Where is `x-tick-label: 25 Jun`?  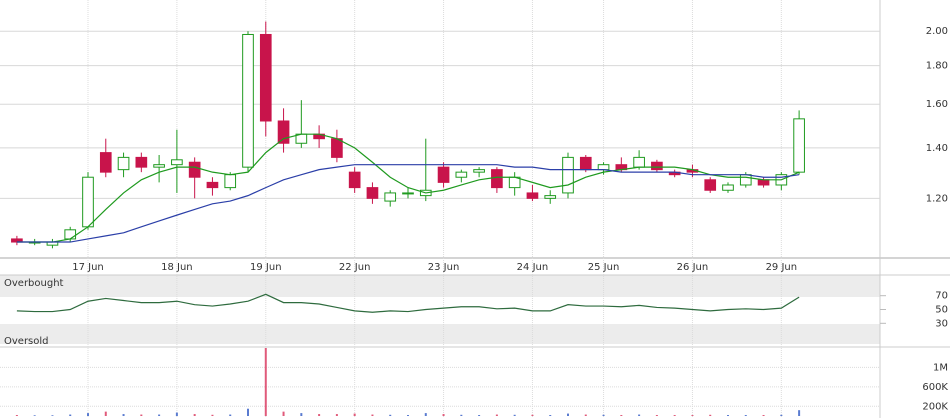 x-tick-label: 25 Jun is located at coordinates (604, 267).